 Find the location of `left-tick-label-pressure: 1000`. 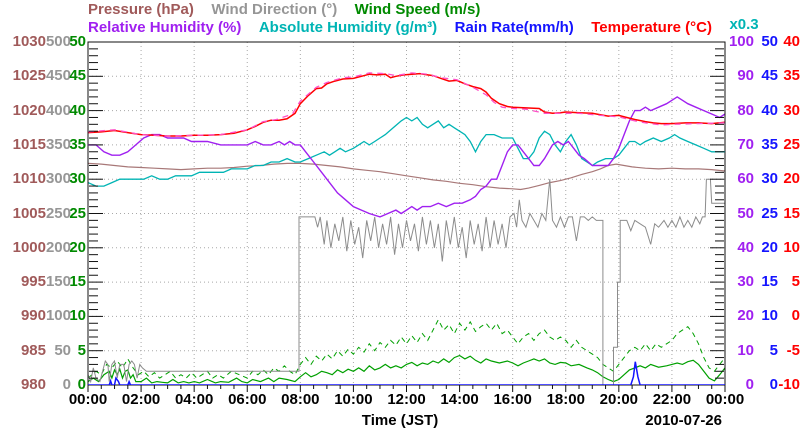

left-tick-label-pressure: 1000 is located at coordinates (29, 247).